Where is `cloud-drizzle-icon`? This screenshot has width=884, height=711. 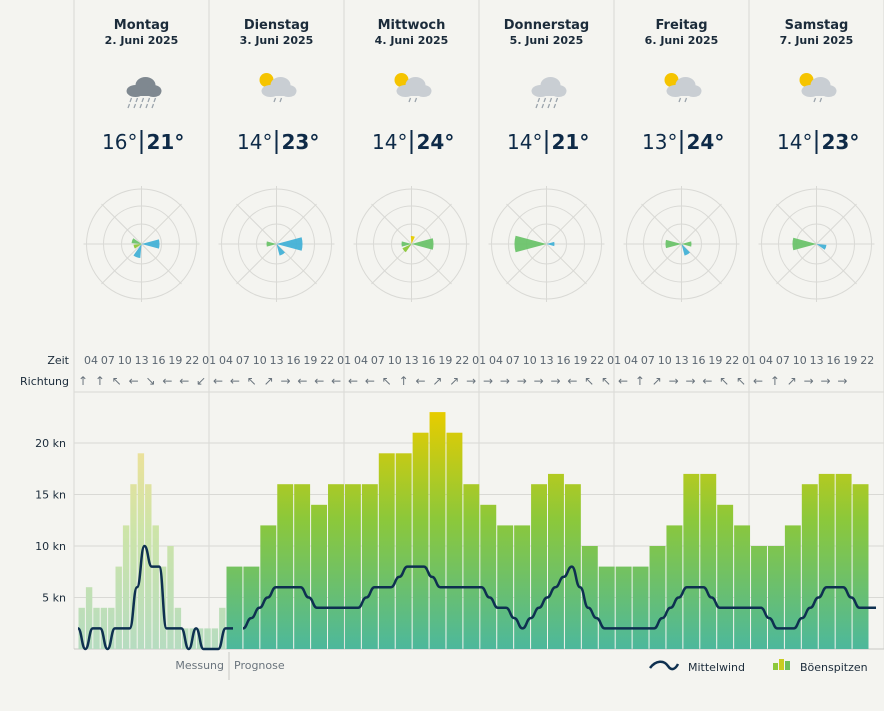 cloud-drizzle-icon is located at coordinates (549, 93).